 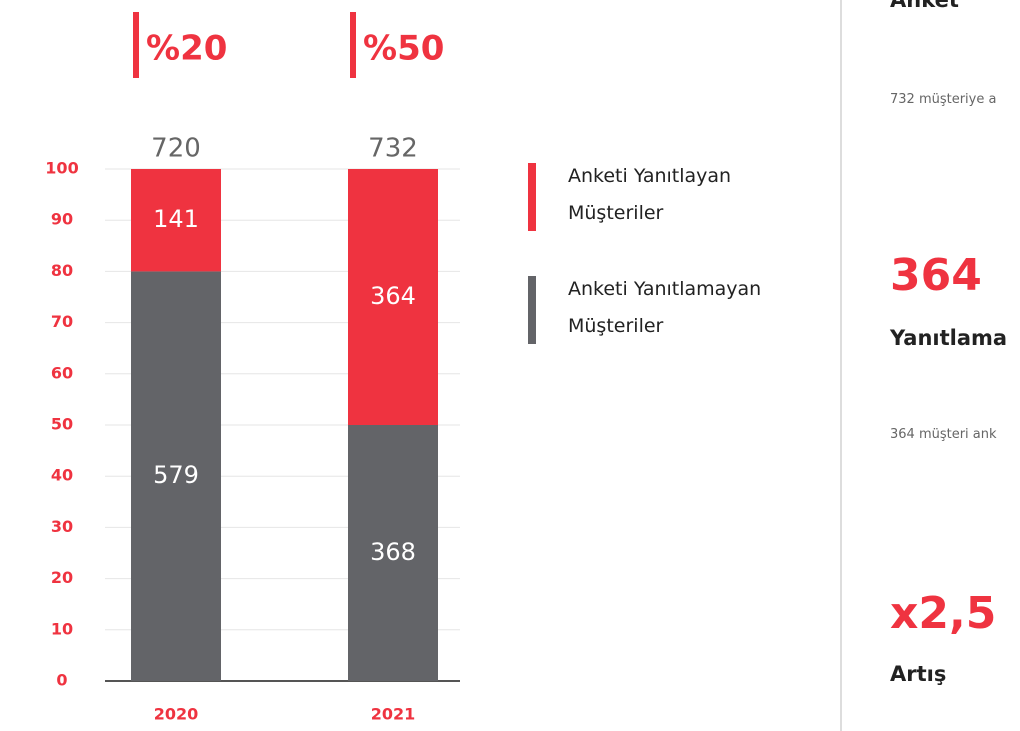 What do you see at coordinates (650, 194) in the screenshot?
I see `legend-label: Anketi Yanıtlayan Müşteriler` at bounding box center [650, 194].